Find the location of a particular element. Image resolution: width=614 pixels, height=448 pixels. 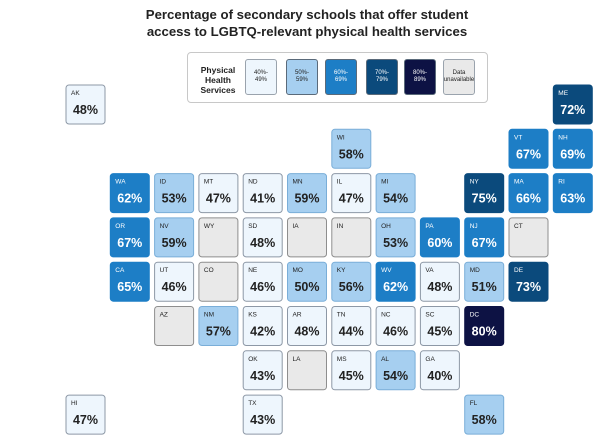

legend-swatch: 60%- 69% is located at coordinates (341, 77).